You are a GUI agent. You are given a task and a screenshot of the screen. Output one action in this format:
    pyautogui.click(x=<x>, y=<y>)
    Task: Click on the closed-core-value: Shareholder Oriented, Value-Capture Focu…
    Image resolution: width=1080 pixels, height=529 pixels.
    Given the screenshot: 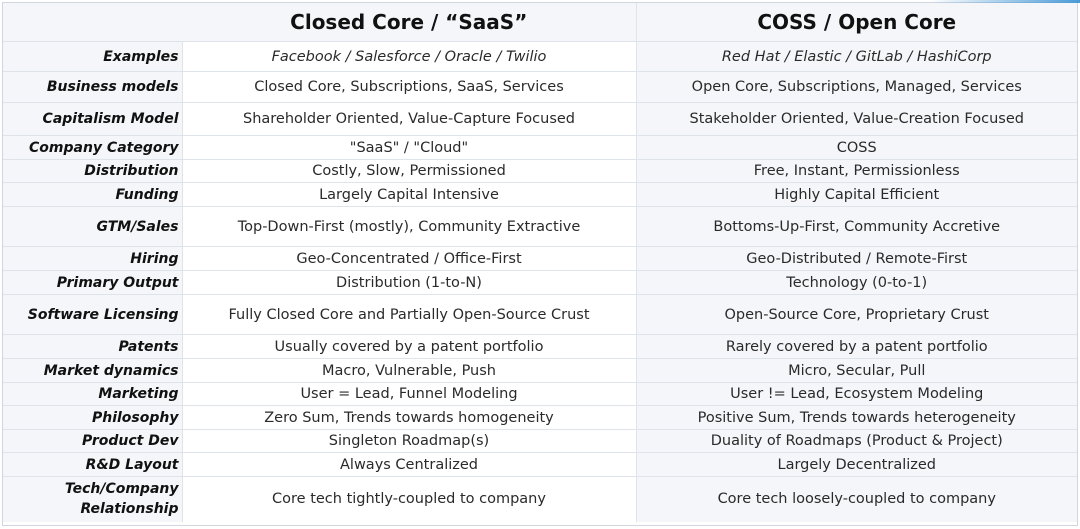 What is the action you would take?
    pyautogui.click(x=408, y=119)
    